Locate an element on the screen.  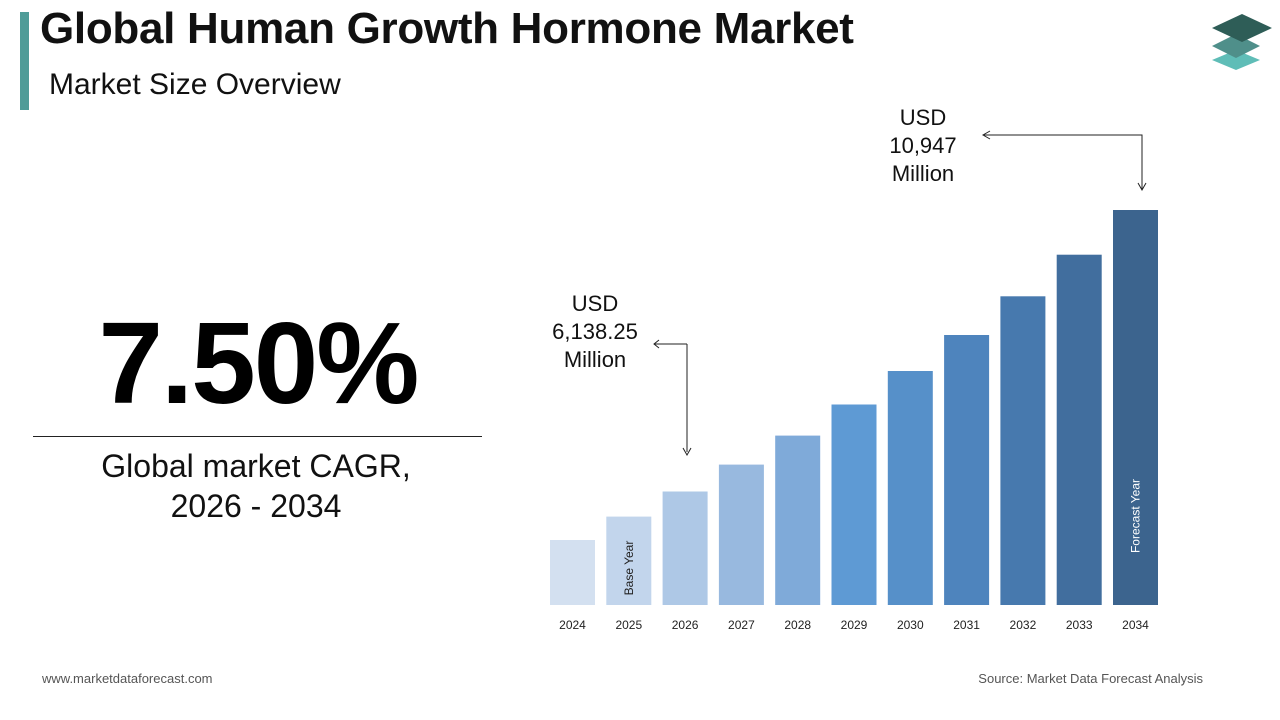
cagr-label-line2: 2026 - 2034 is located at coordinates (256, 506).